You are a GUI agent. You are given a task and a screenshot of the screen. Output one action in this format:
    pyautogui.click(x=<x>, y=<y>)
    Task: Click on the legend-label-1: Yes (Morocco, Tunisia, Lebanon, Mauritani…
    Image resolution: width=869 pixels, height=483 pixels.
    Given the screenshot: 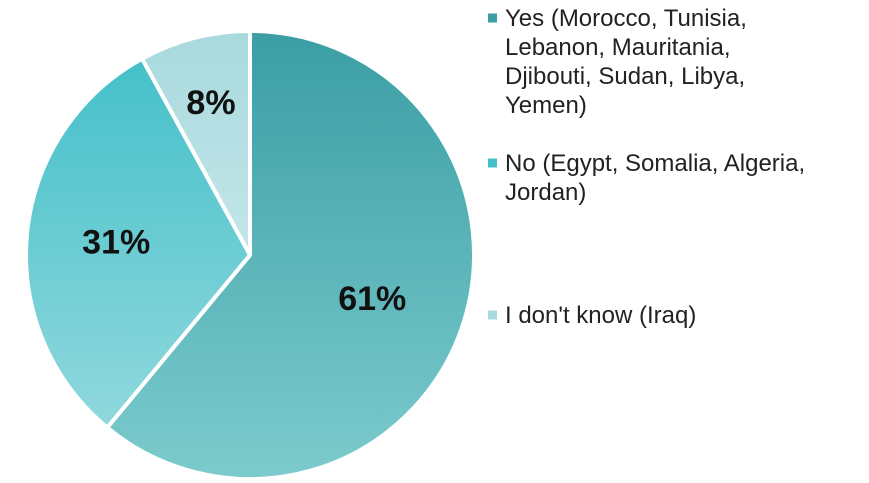 What is the action you would take?
    pyautogui.click(x=626, y=62)
    